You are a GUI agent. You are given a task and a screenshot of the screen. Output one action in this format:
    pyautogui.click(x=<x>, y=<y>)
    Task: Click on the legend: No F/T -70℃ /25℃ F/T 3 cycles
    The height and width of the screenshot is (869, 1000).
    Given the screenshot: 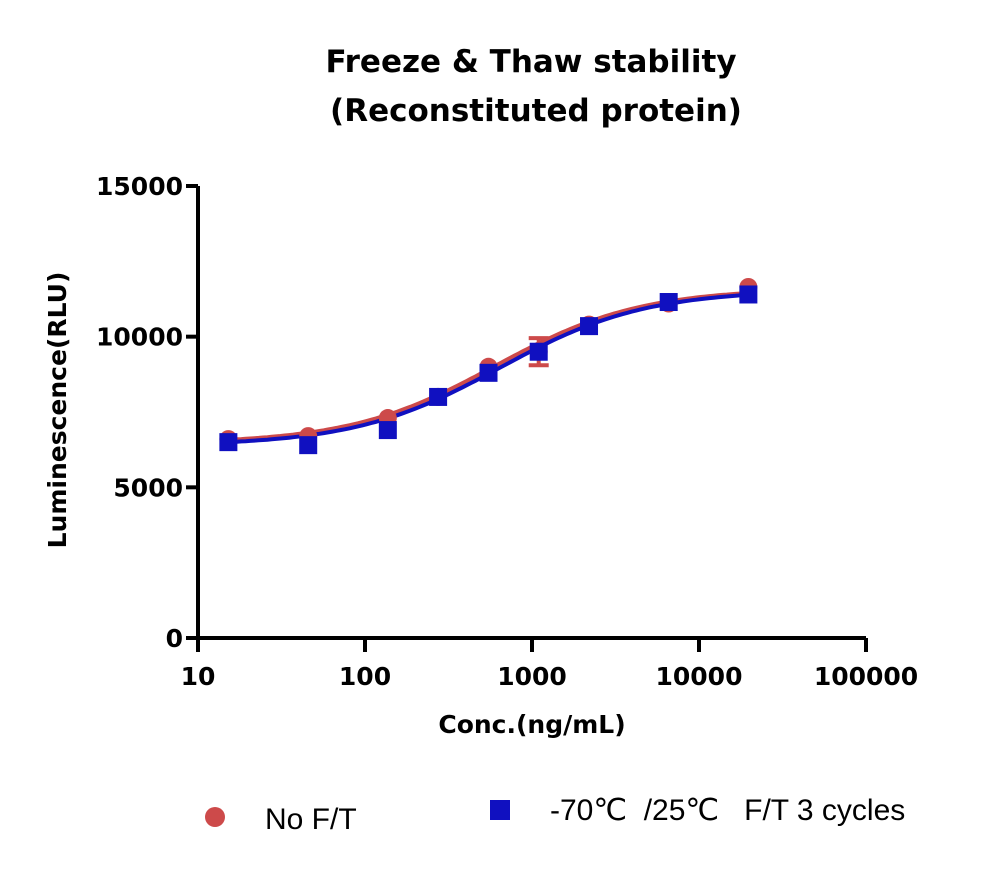 What is the action you would take?
    pyautogui.click(x=555, y=815)
    